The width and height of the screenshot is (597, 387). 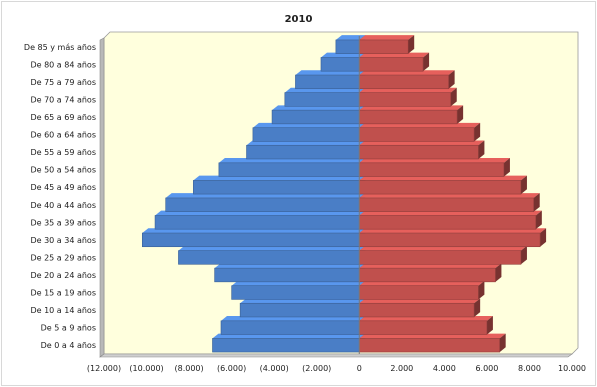 What do you see at coordinates (63, 222) in the screenshot?
I see `category-label: De 35 a 39 años` at bounding box center [63, 222].